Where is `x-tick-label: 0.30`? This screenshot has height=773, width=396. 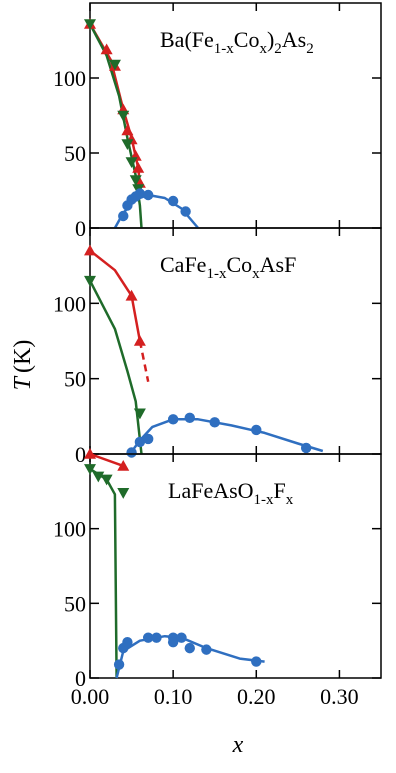 x-tick-label: 0.30 is located at coordinates (339, 696).